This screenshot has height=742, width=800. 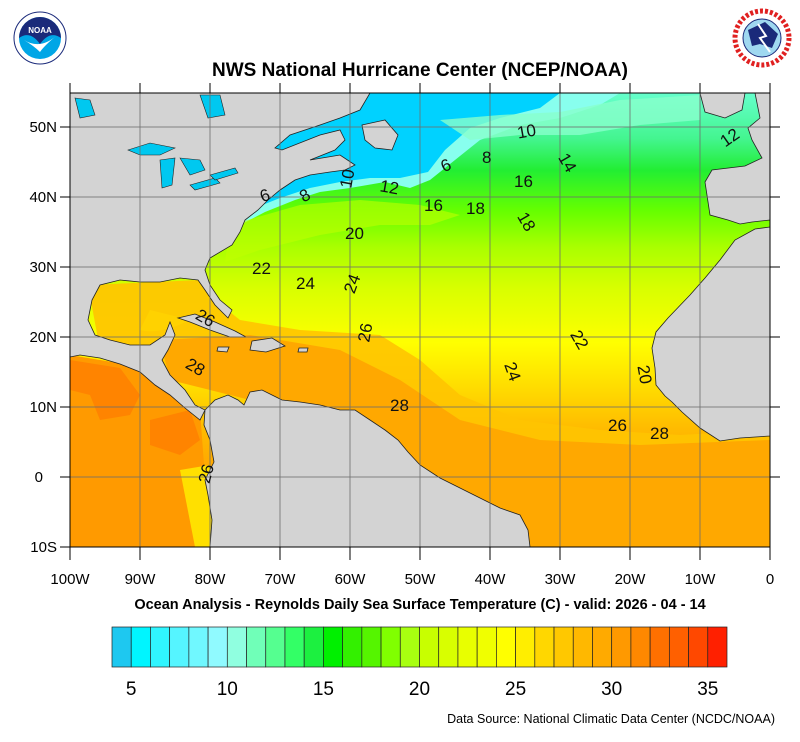 What do you see at coordinates (212, 106) in the screenshot?
I see `hudson-bay-water` at bounding box center [212, 106].